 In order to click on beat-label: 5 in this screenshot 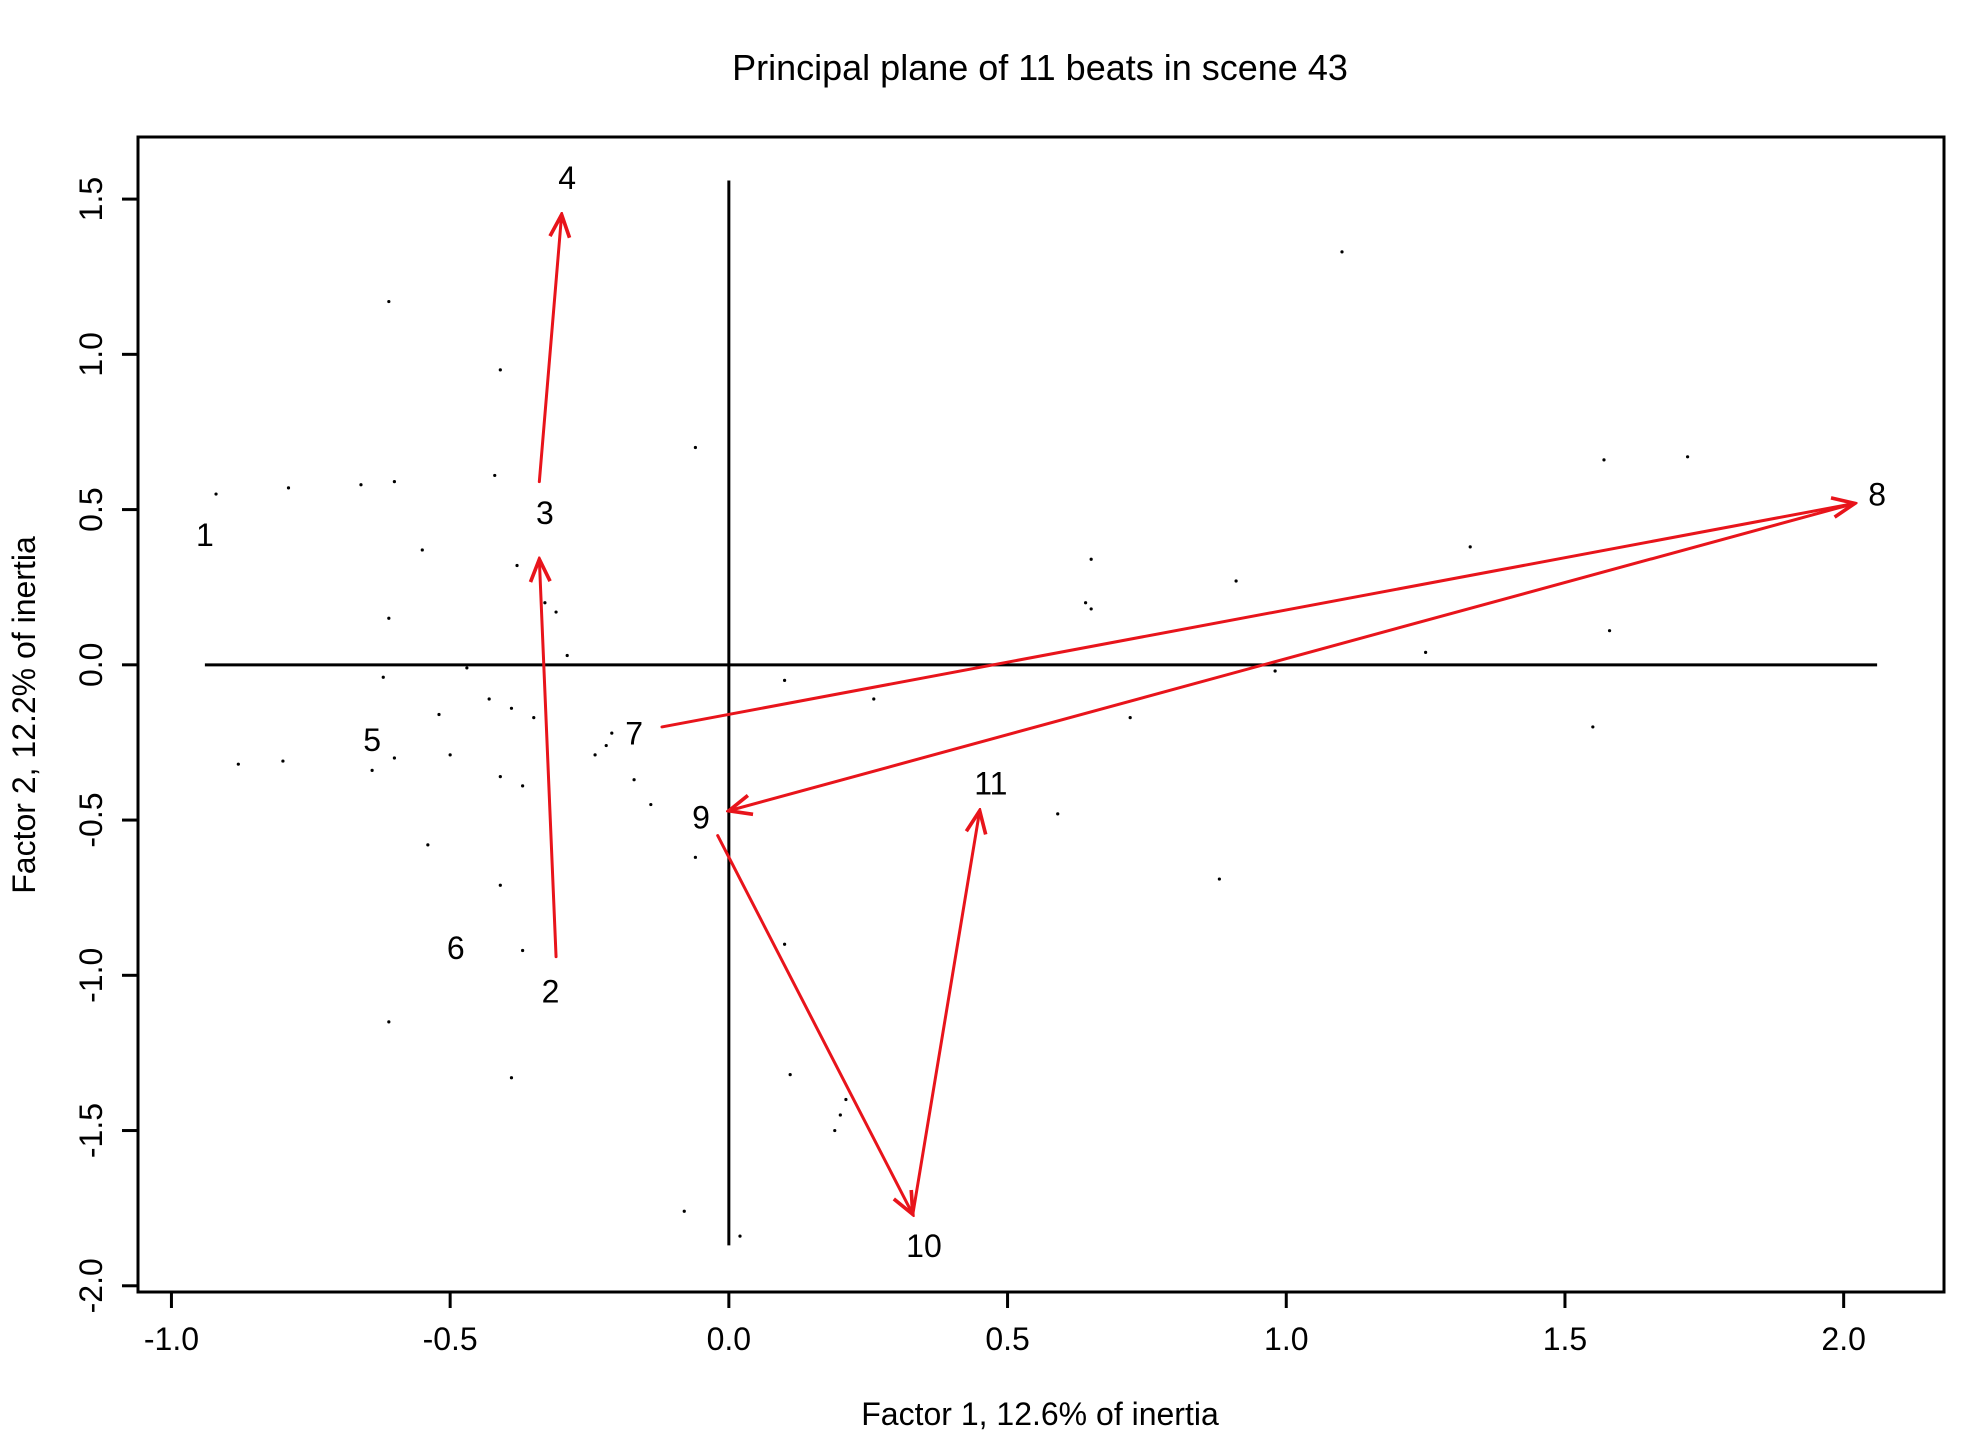, I will do `click(372, 740)`.